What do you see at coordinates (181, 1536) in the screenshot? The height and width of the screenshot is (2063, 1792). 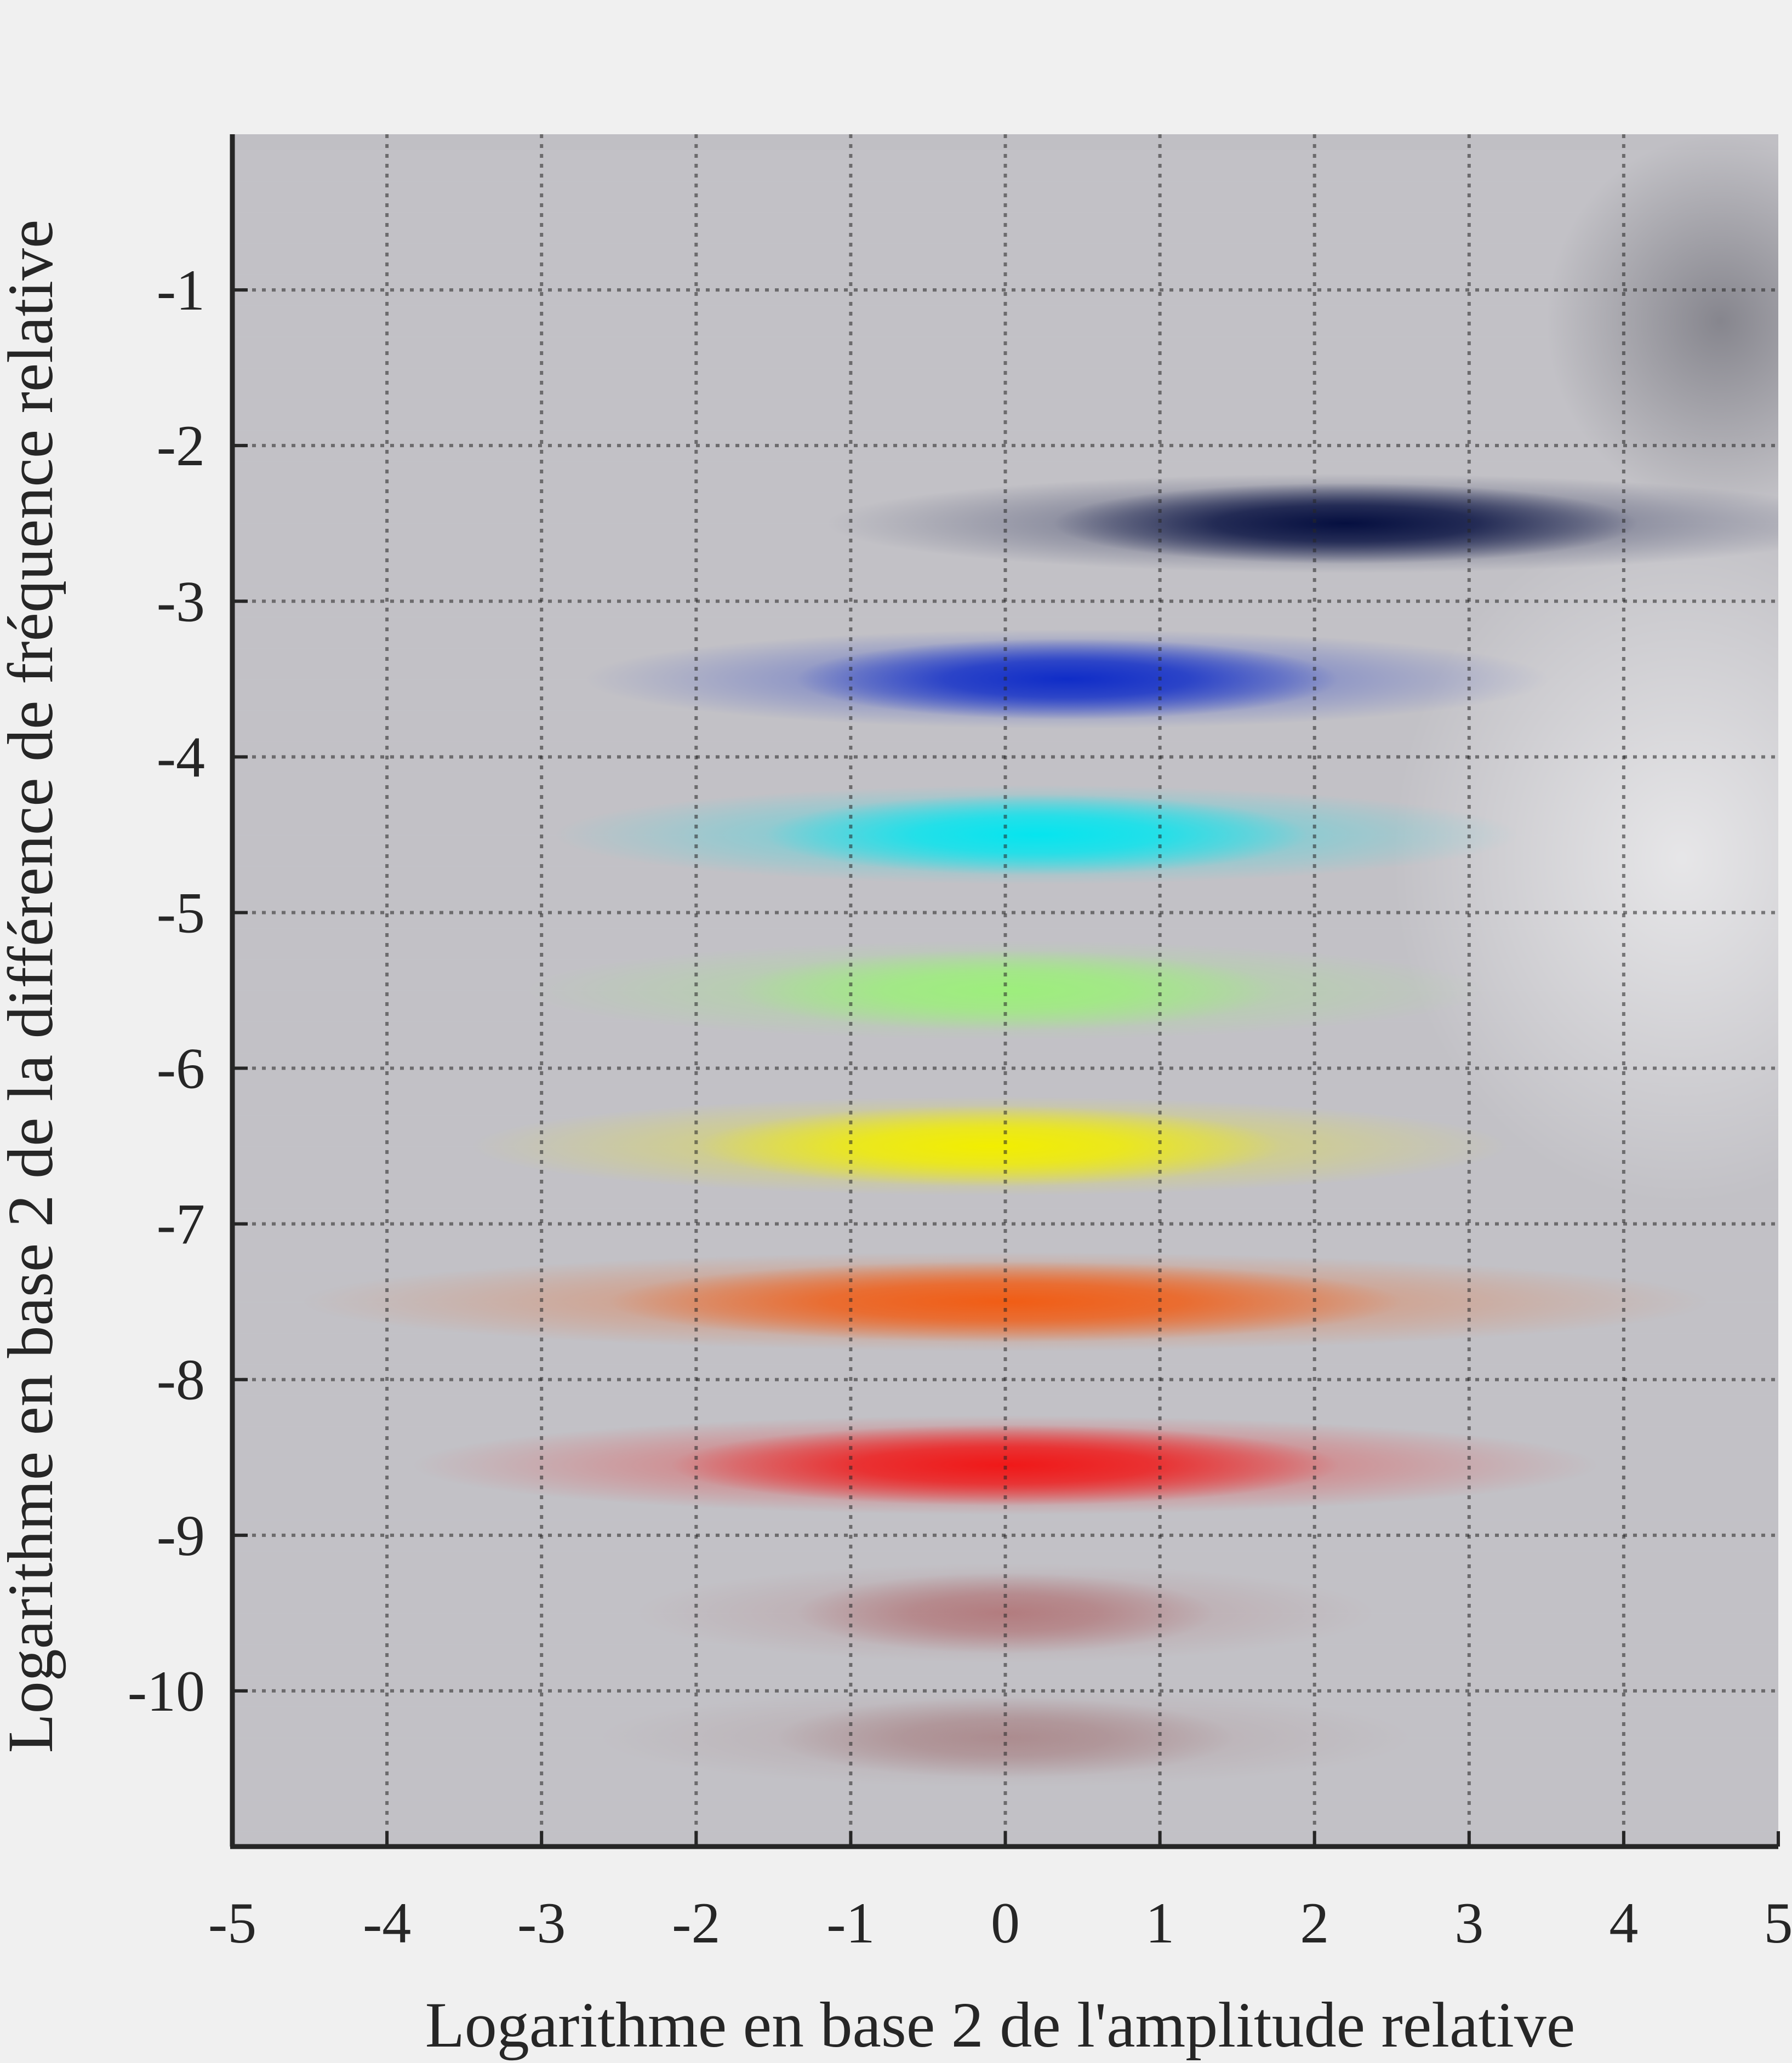 I see `y-tick-label: -9` at bounding box center [181, 1536].